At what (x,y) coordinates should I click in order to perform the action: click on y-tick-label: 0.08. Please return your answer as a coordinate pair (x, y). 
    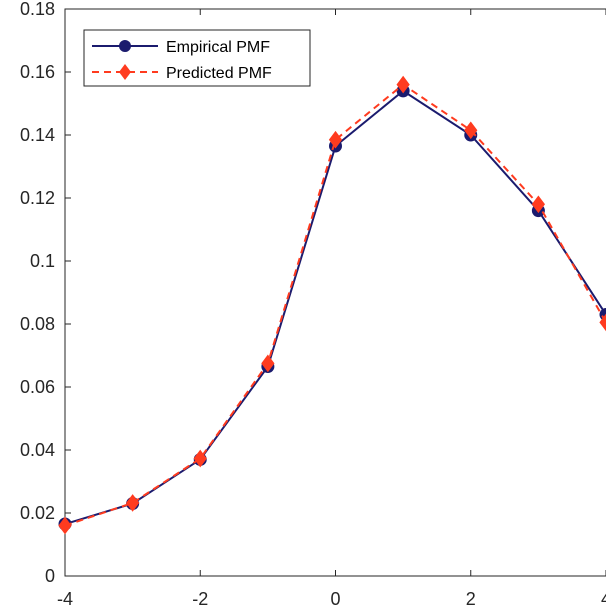
    Looking at the image, I should click on (37, 324).